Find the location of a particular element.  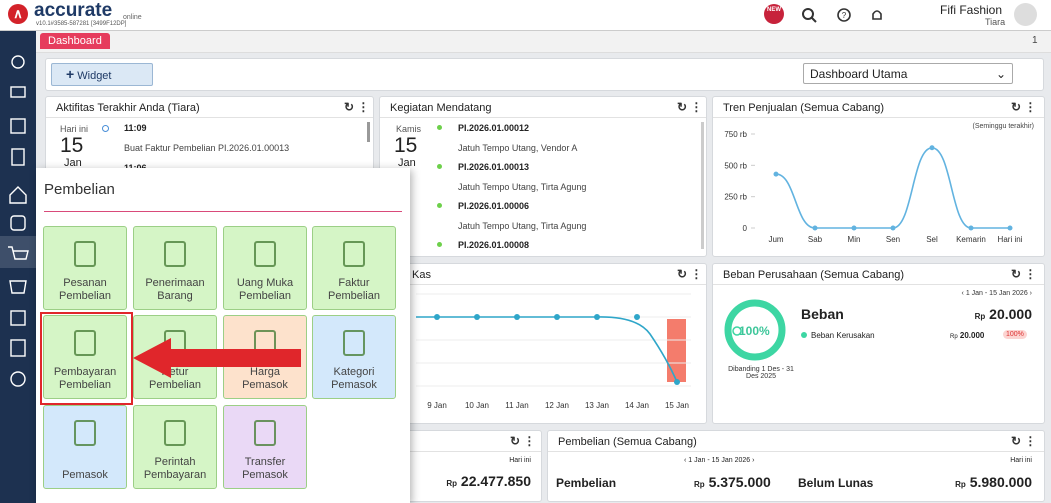

schedule-code: PI.2026.01.00013 is located at coordinates (494, 167).